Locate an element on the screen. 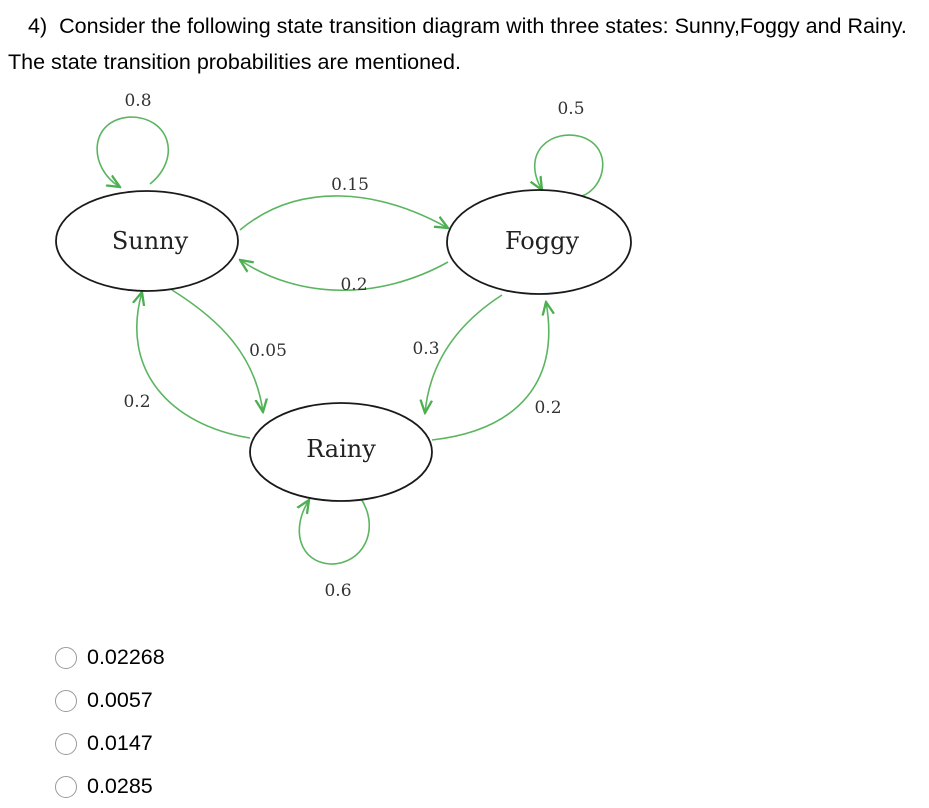  edge-foggy-foggy is located at coordinates (569, 165).